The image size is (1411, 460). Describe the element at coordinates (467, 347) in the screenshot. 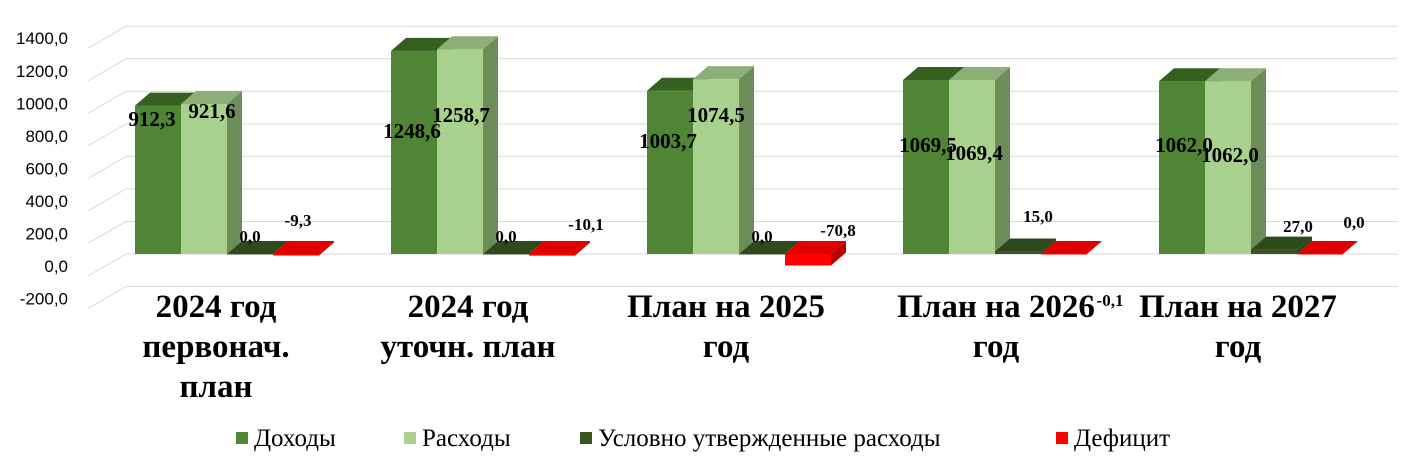

I see `category-label: уточн. план` at that location.